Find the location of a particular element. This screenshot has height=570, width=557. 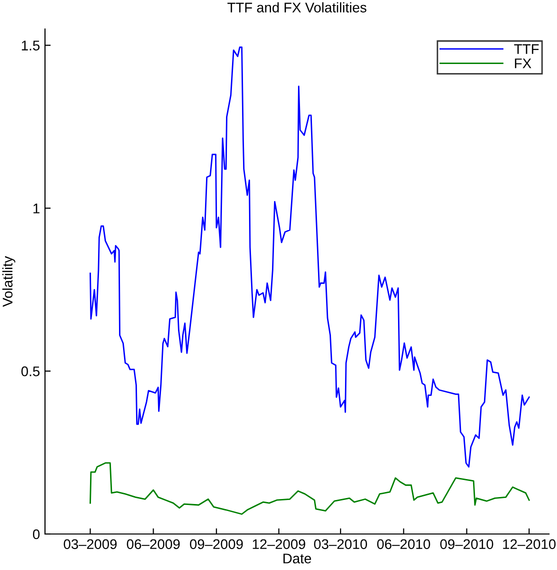

y-tick-label: 1 is located at coordinates (36, 209).